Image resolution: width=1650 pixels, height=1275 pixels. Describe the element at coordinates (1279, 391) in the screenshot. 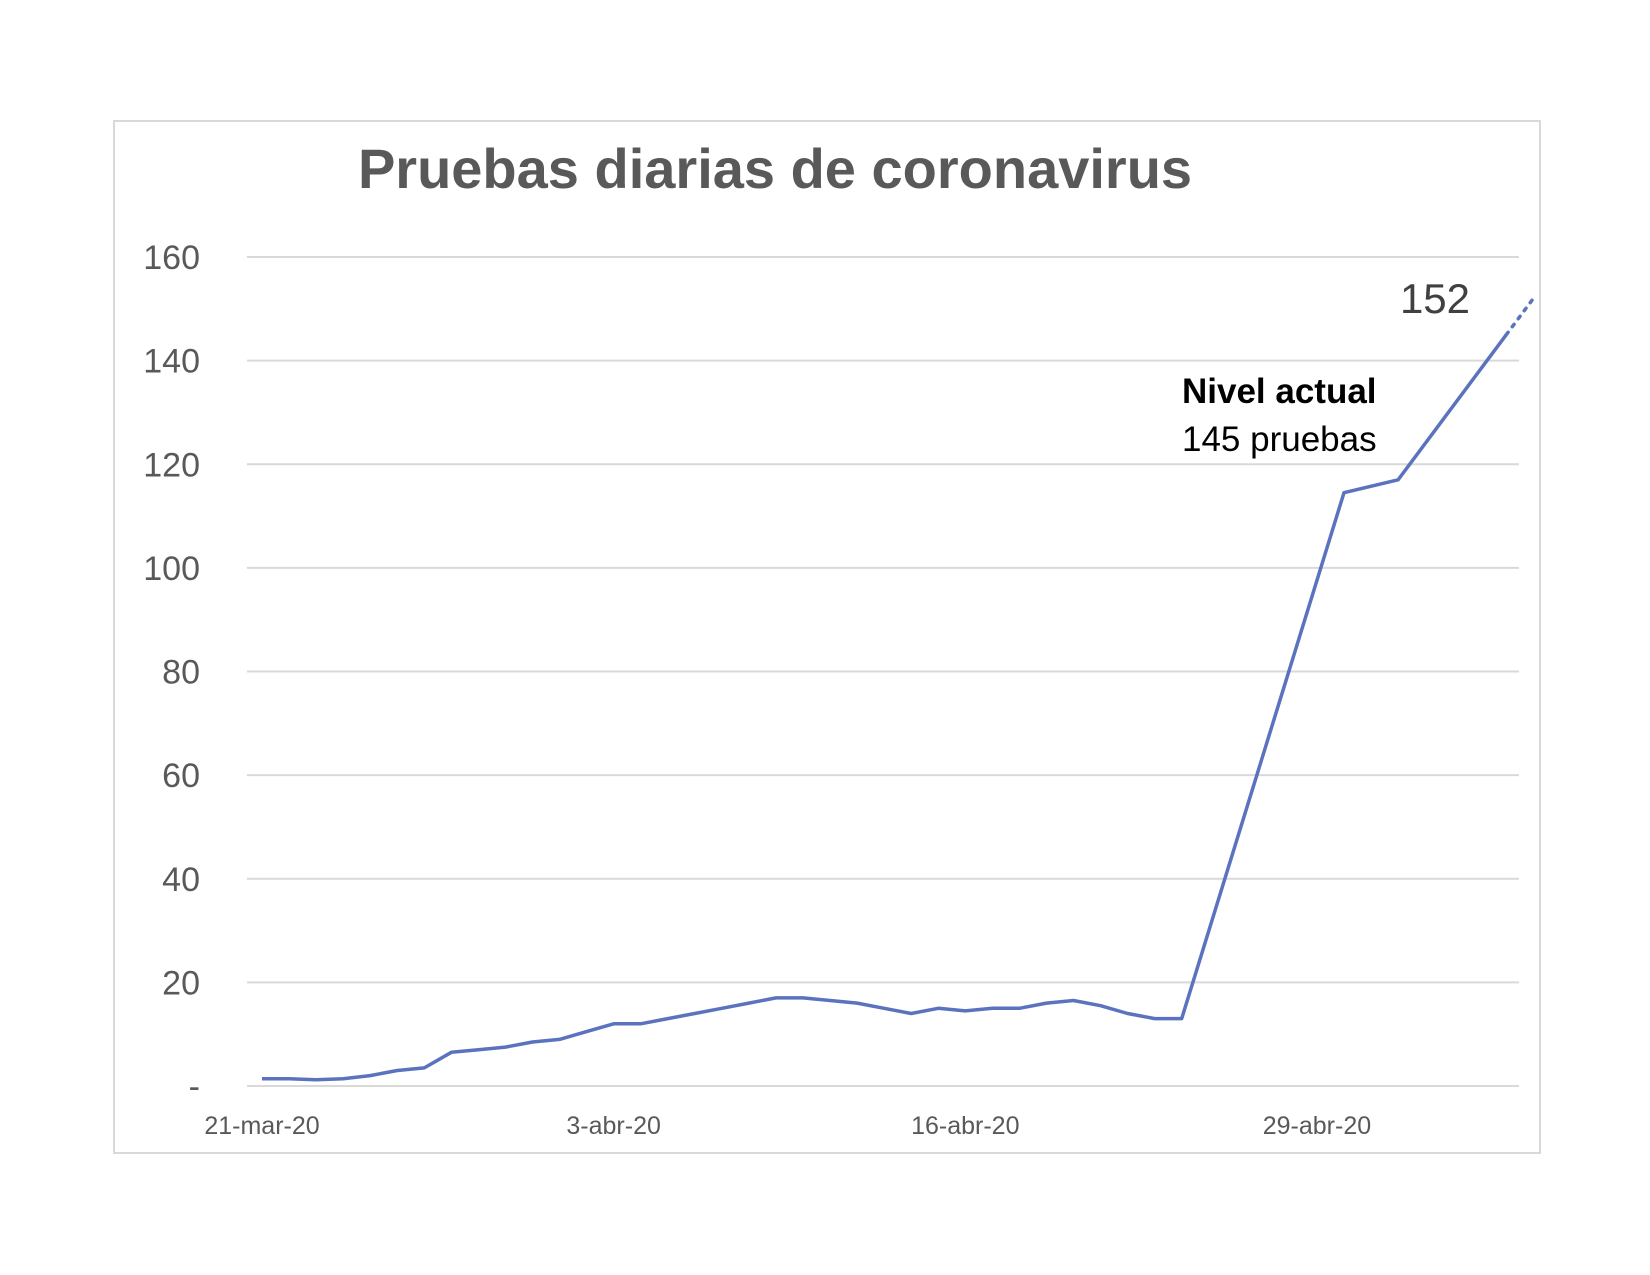

I see `annotation-title: Nivel actual` at that location.